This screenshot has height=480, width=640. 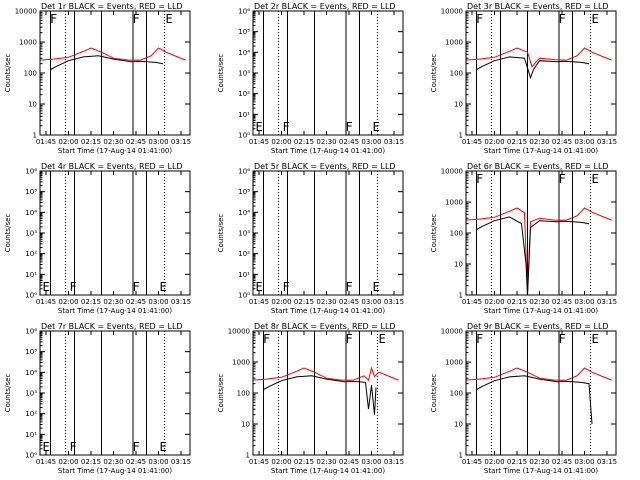 I want to click on panel-title: Det 5r BLACK = Events, RED = LLD, so click(x=325, y=166).